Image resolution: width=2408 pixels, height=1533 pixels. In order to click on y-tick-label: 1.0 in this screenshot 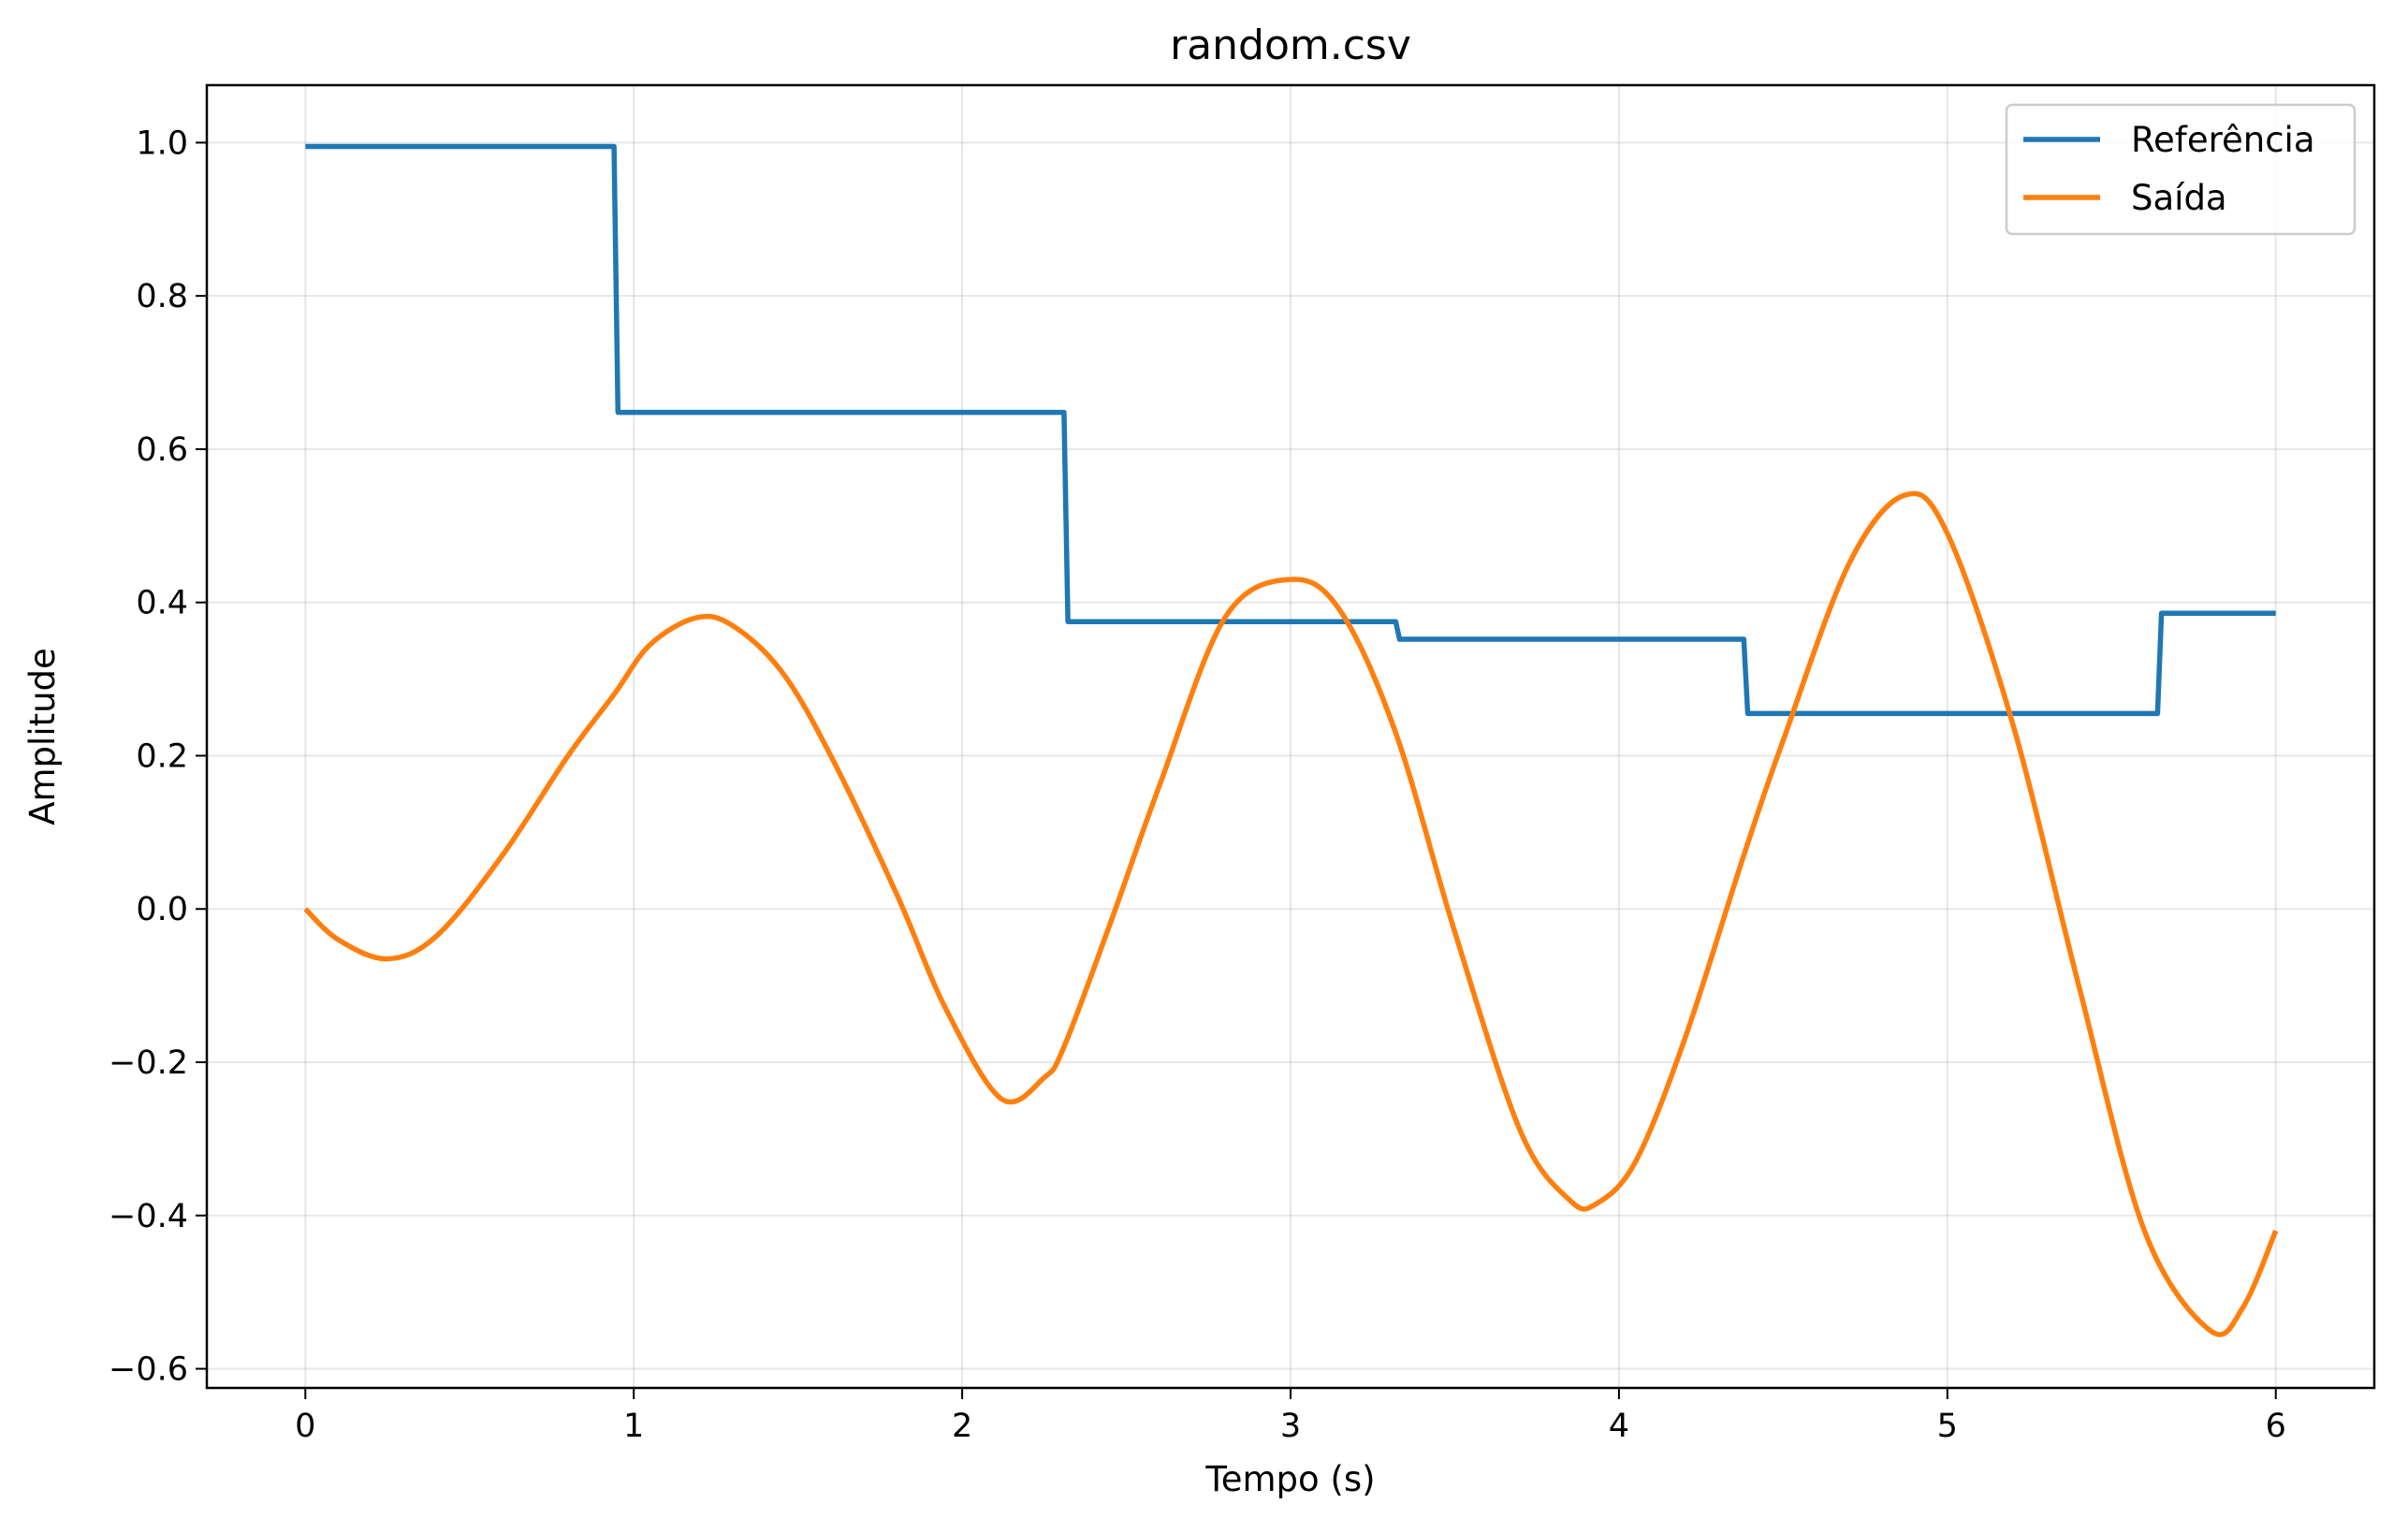, I will do `click(162, 143)`.